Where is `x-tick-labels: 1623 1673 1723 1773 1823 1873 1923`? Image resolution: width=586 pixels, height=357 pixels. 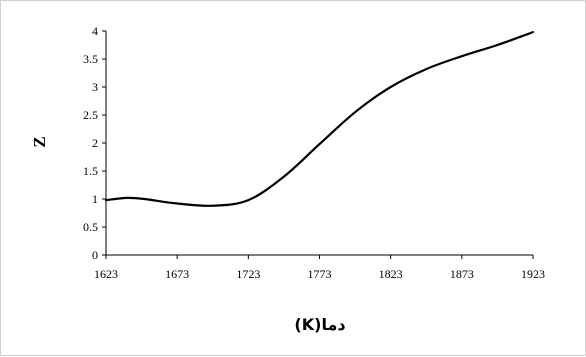 x-tick-labels: 1623 1673 1723 1773 1823 1873 1923 is located at coordinates (319, 274).